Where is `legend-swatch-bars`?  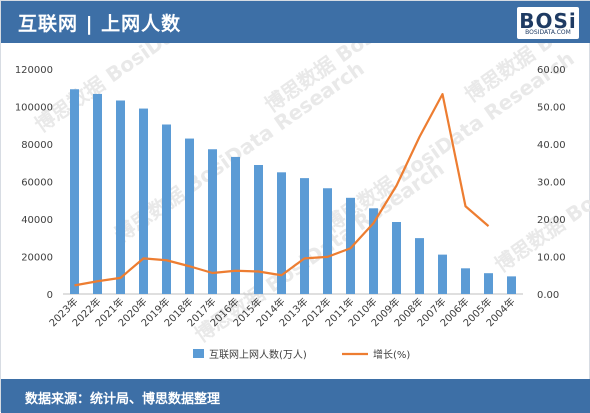
legend-swatch-bars is located at coordinates (198, 353).